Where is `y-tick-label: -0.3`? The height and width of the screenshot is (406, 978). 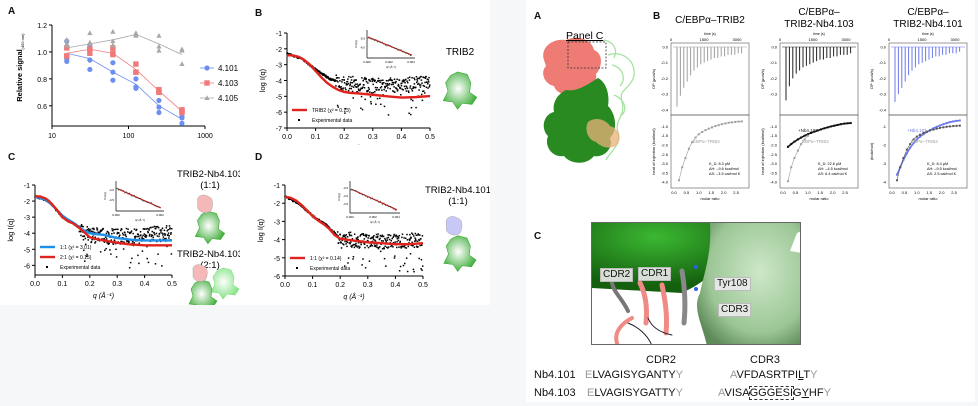 y-tick-label: -0.3 is located at coordinates (883, 94).